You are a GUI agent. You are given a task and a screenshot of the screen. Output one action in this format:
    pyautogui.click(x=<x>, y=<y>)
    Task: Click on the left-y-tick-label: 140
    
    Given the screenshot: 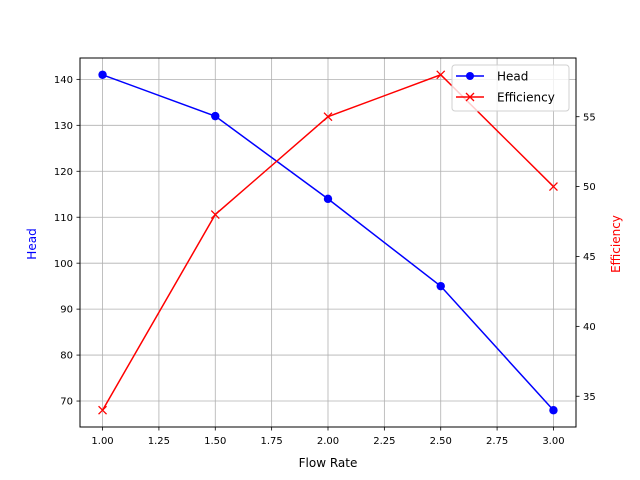 What is the action you would take?
    pyautogui.click(x=63, y=80)
    